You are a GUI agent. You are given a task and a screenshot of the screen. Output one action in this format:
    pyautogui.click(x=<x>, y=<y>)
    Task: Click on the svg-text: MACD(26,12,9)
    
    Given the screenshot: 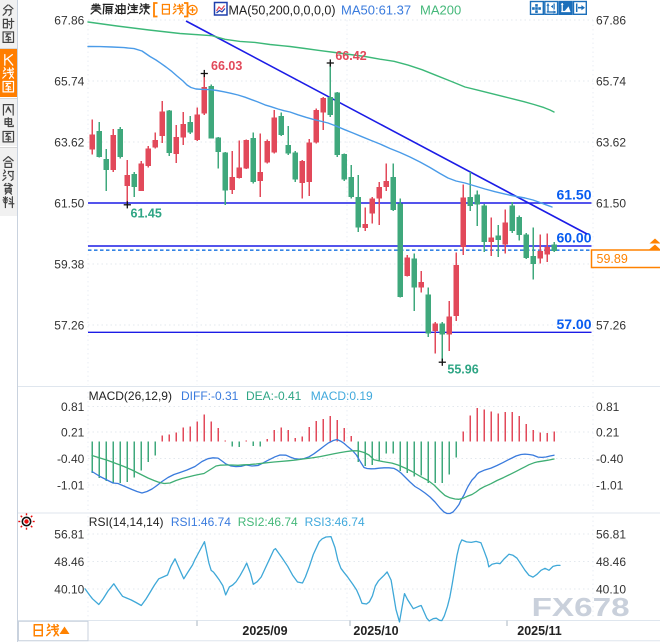 What is the action you would take?
    pyautogui.click(x=130, y=396)
    